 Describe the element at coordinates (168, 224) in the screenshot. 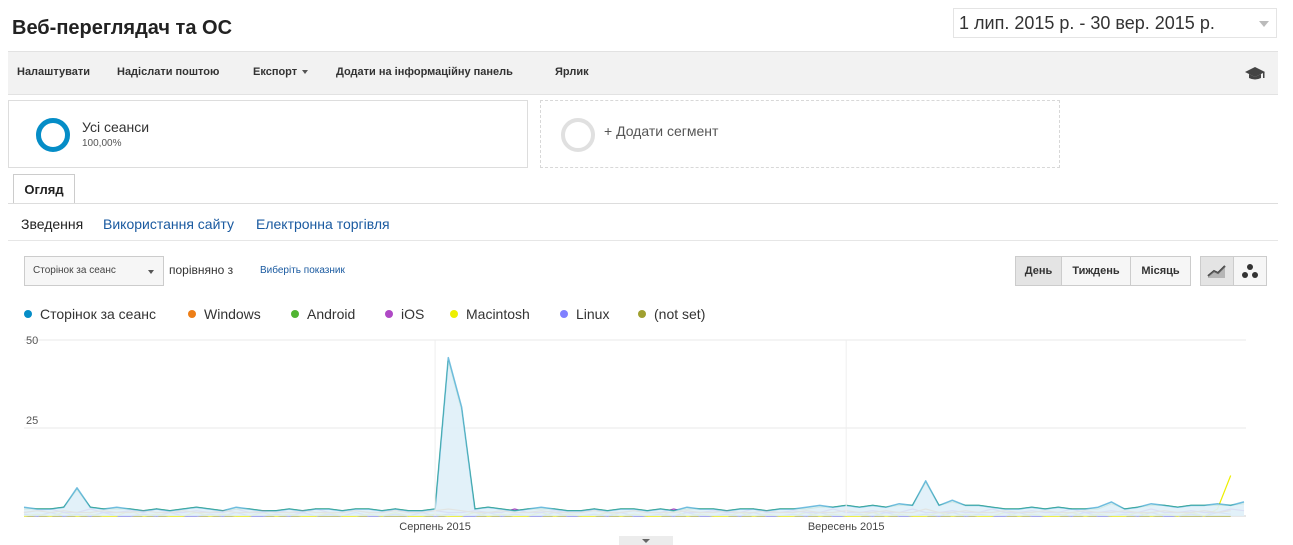

I see `subtab-site-usage: Використання сайту` at that location.